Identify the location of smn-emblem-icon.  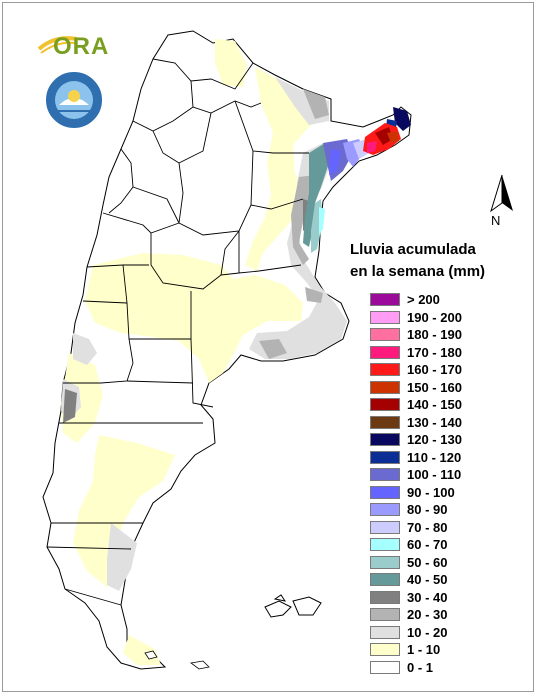
(74, 100).